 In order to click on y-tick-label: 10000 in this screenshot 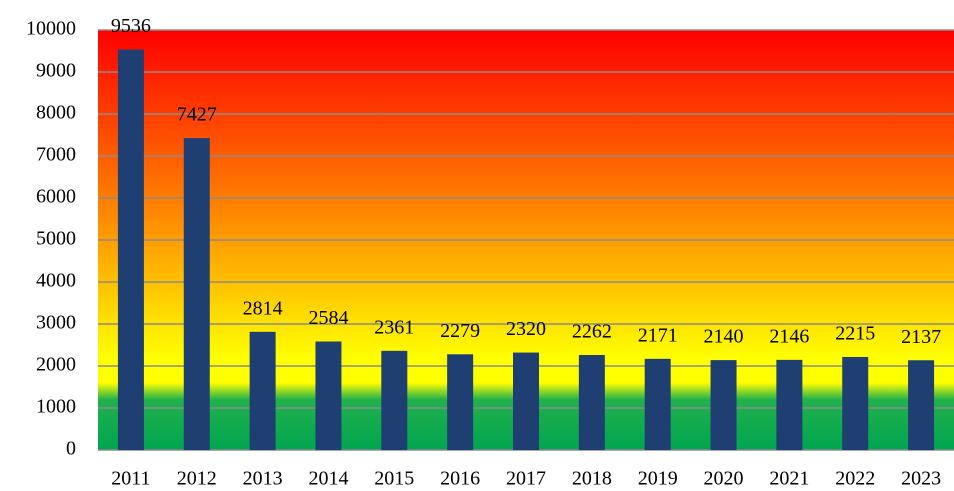, I will do `click(51, 29)`.